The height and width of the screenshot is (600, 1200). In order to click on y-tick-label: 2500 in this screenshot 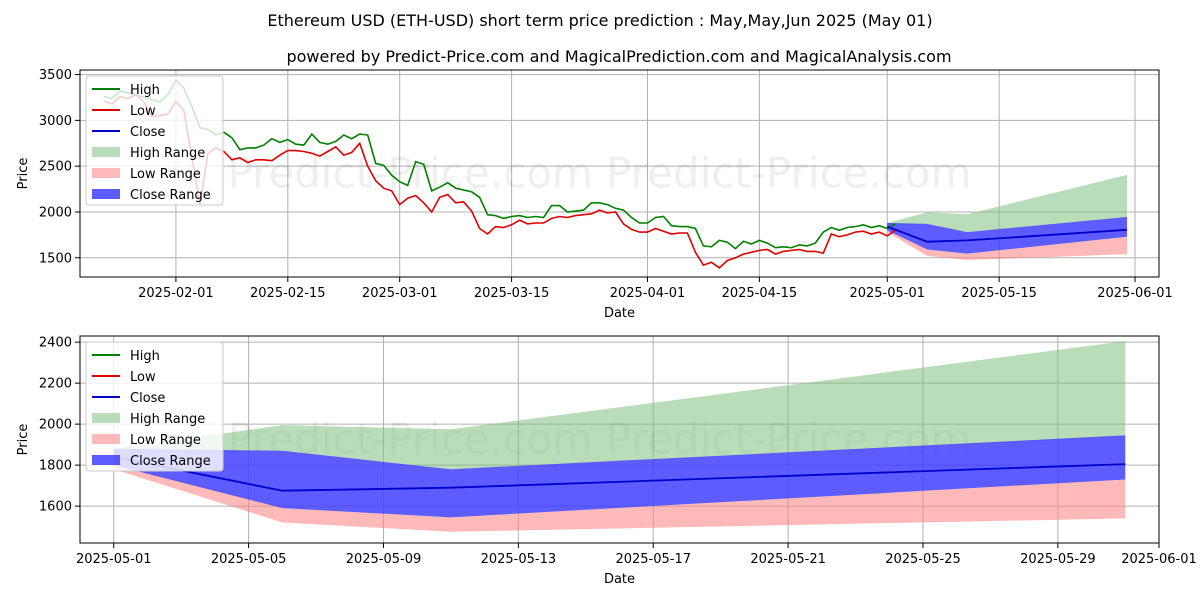, I will do `click(55, 167)`.